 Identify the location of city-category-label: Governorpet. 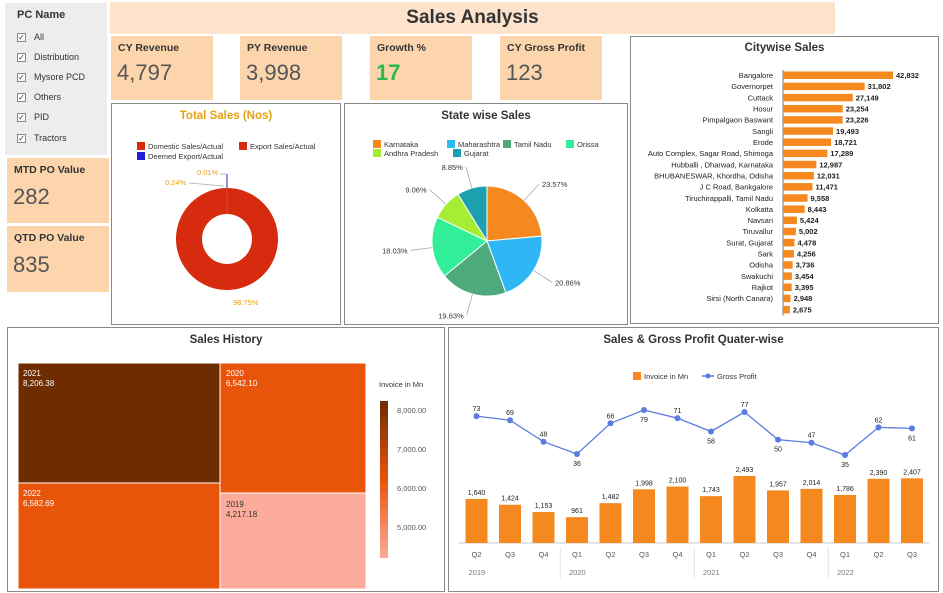
(752, 86).